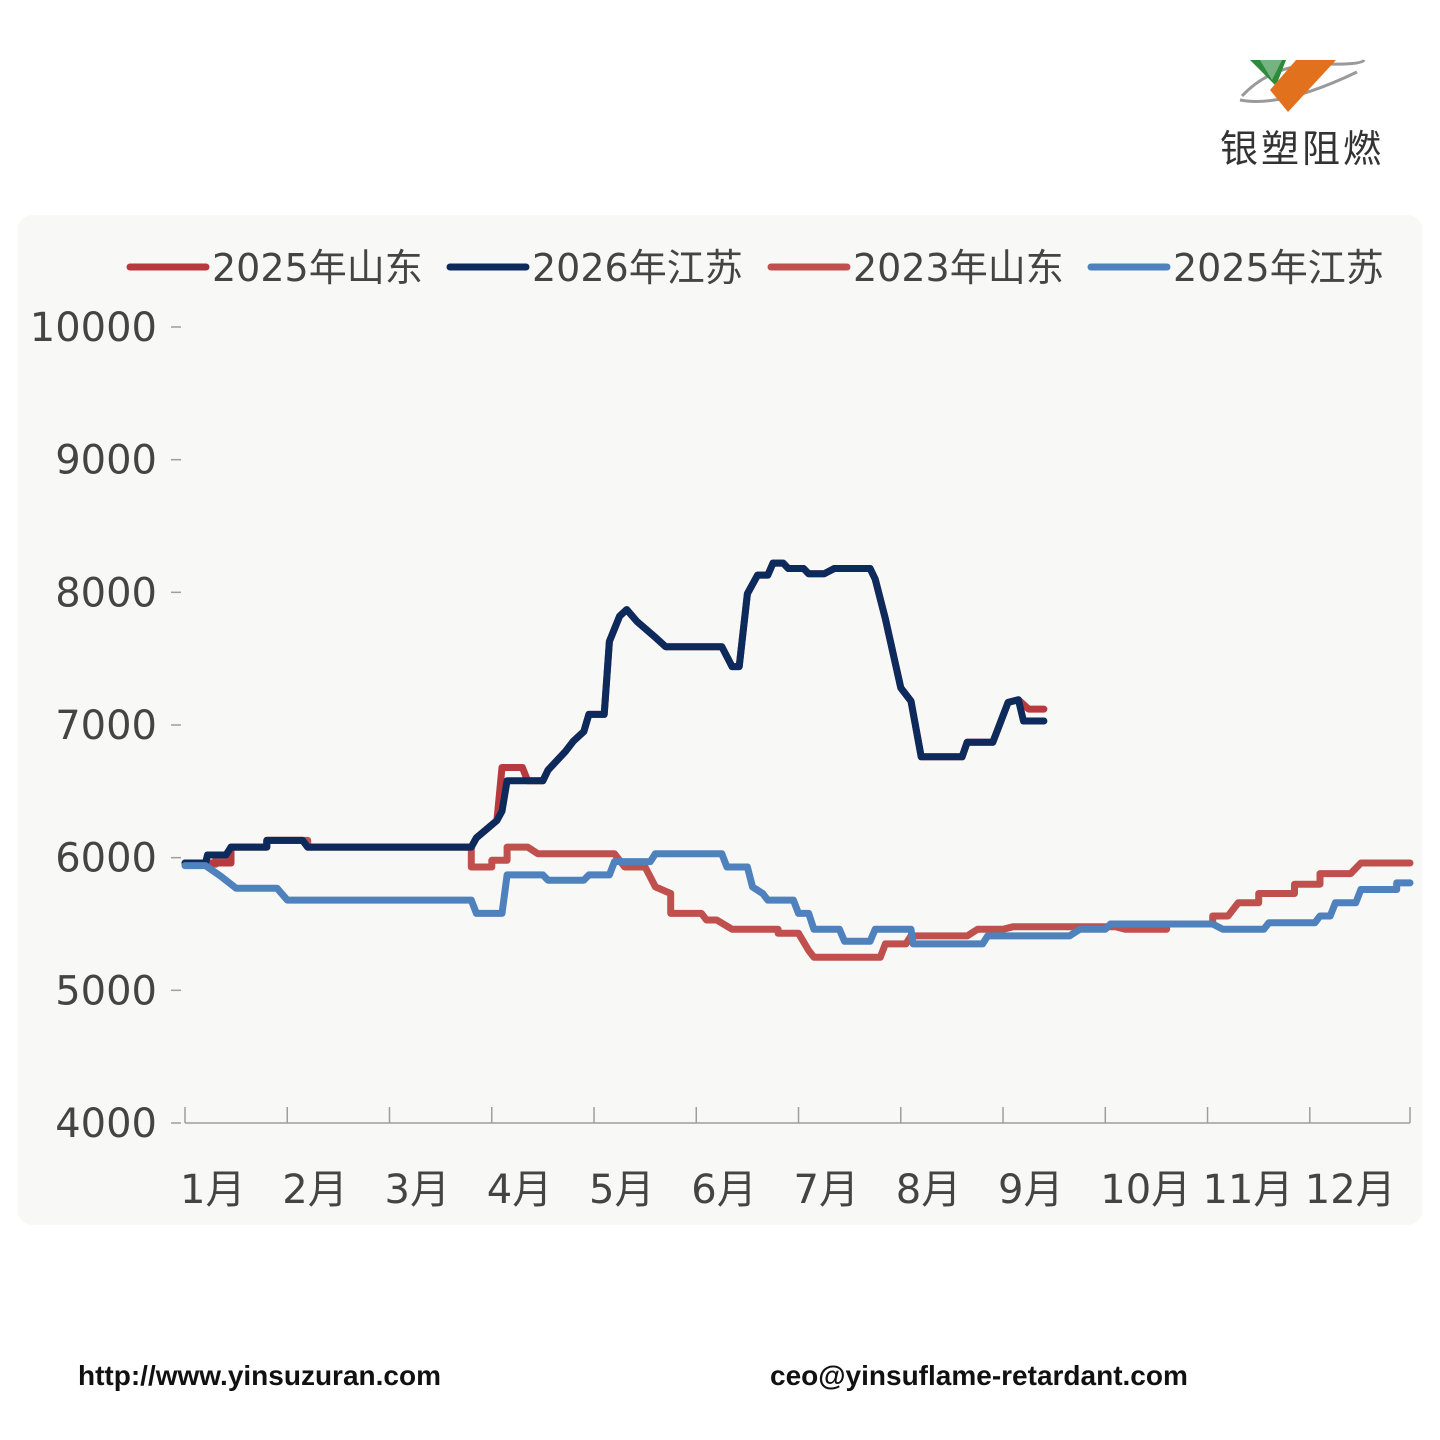  Describe the element at coordinates (1248, 1190) in the screenshot. I see `x-tick-label: 11月` at that location.